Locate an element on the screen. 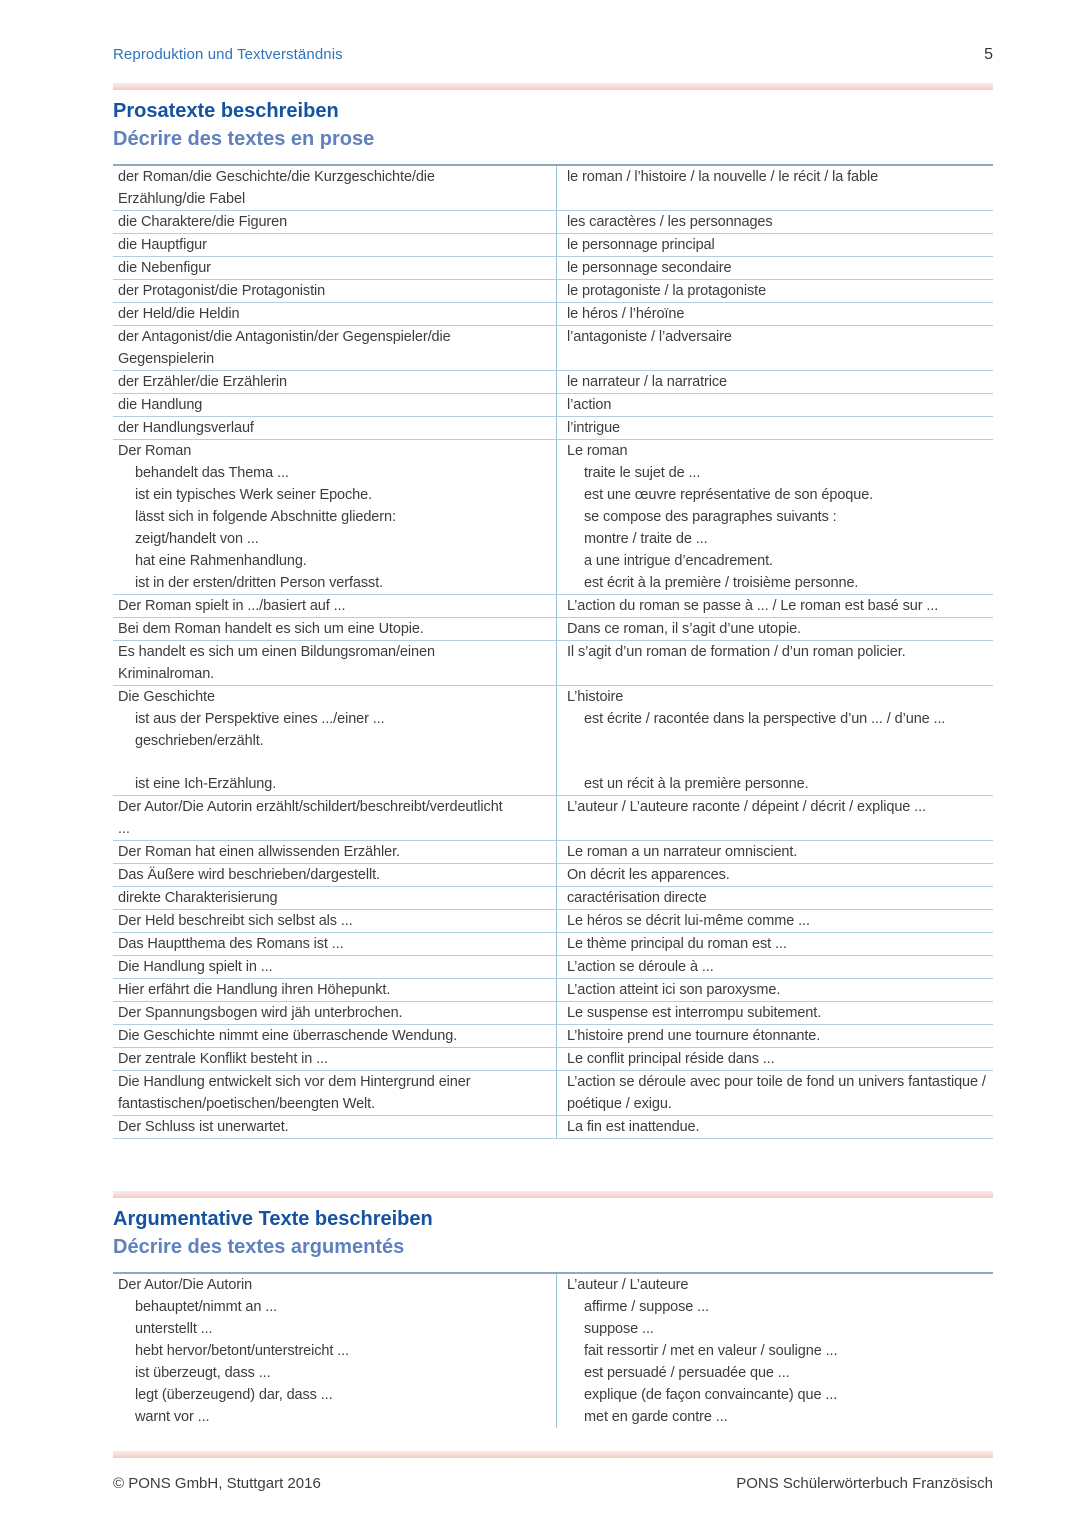  phrase-french is located at coordinates (774, 762).